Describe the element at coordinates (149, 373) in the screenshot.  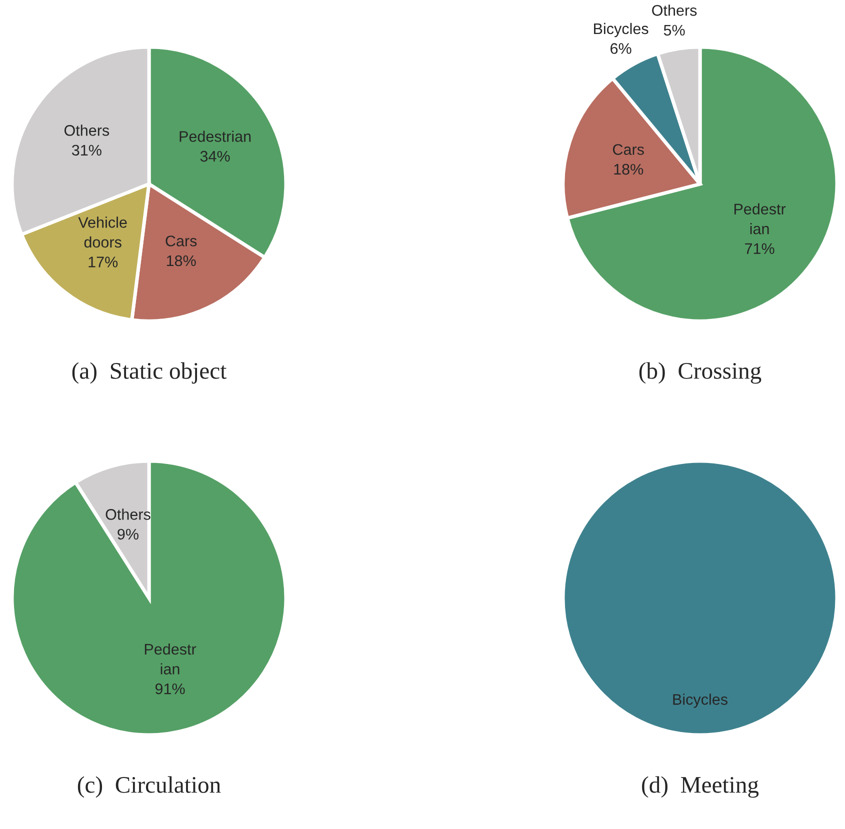
I see `text: (a) Static object` at that location.